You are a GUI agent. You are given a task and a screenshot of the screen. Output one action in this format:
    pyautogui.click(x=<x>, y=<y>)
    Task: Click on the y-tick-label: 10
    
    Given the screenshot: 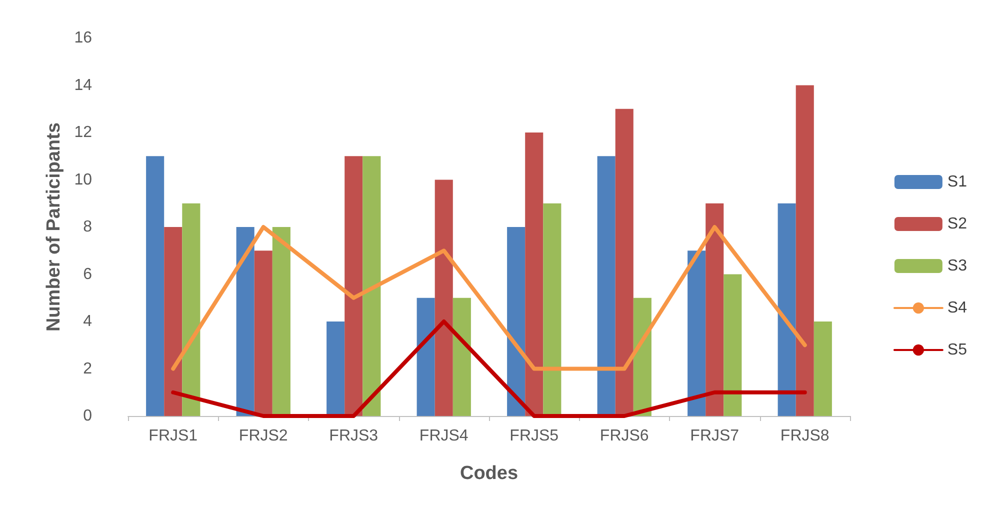 What is the action you would take?
    pyautogui.click(x=83, y=179)
    